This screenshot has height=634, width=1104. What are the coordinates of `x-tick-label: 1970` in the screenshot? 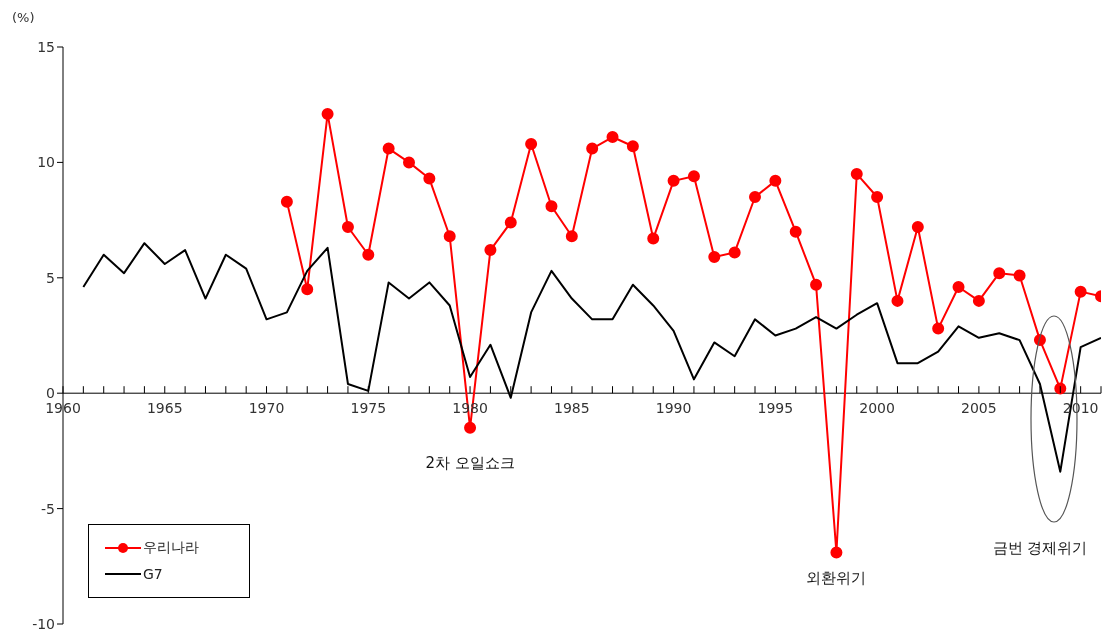 It's located at (266, 408).